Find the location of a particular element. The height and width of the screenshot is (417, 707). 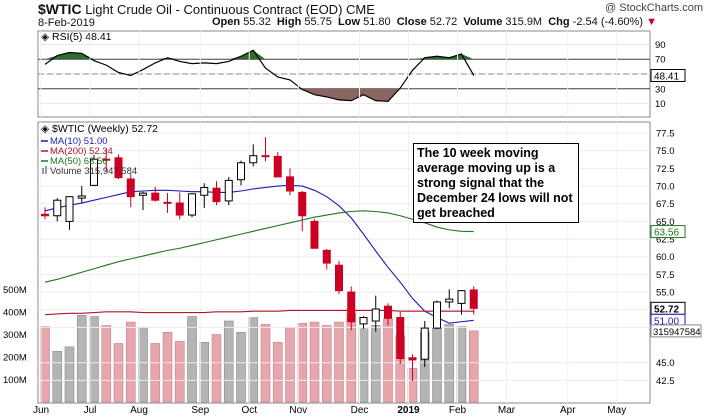

rsi-tick-label: 30 is located at coordinates (660, 89).